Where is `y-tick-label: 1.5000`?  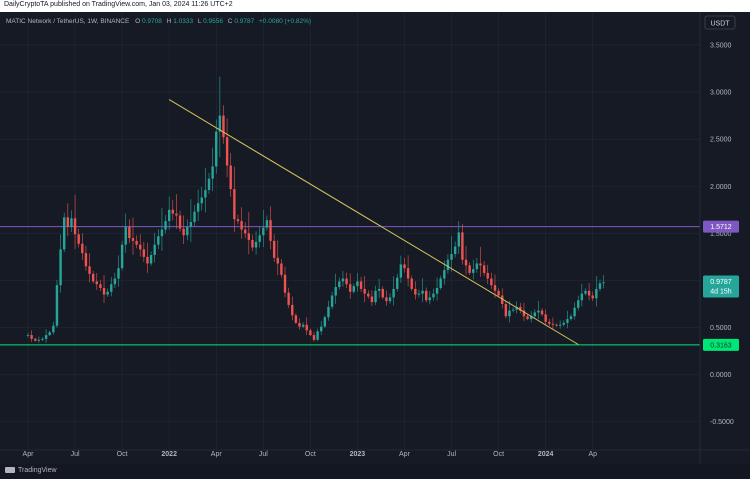
y-tick-label: 1.5000 is located at coordinates (721, 234).